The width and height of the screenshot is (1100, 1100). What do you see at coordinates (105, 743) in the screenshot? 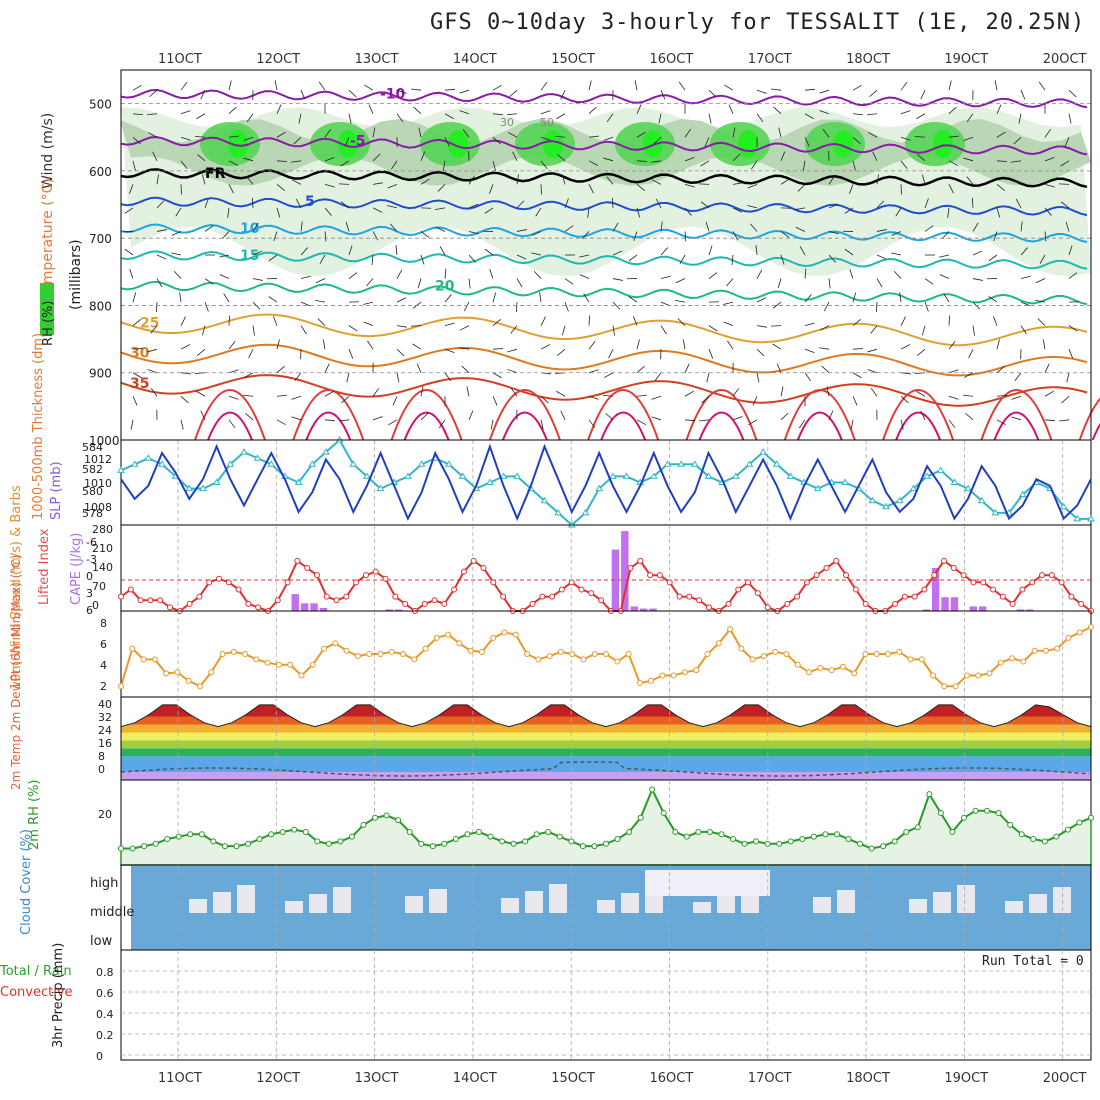
I see `y-tick-temp: 16` at bounding box center [105, 743].